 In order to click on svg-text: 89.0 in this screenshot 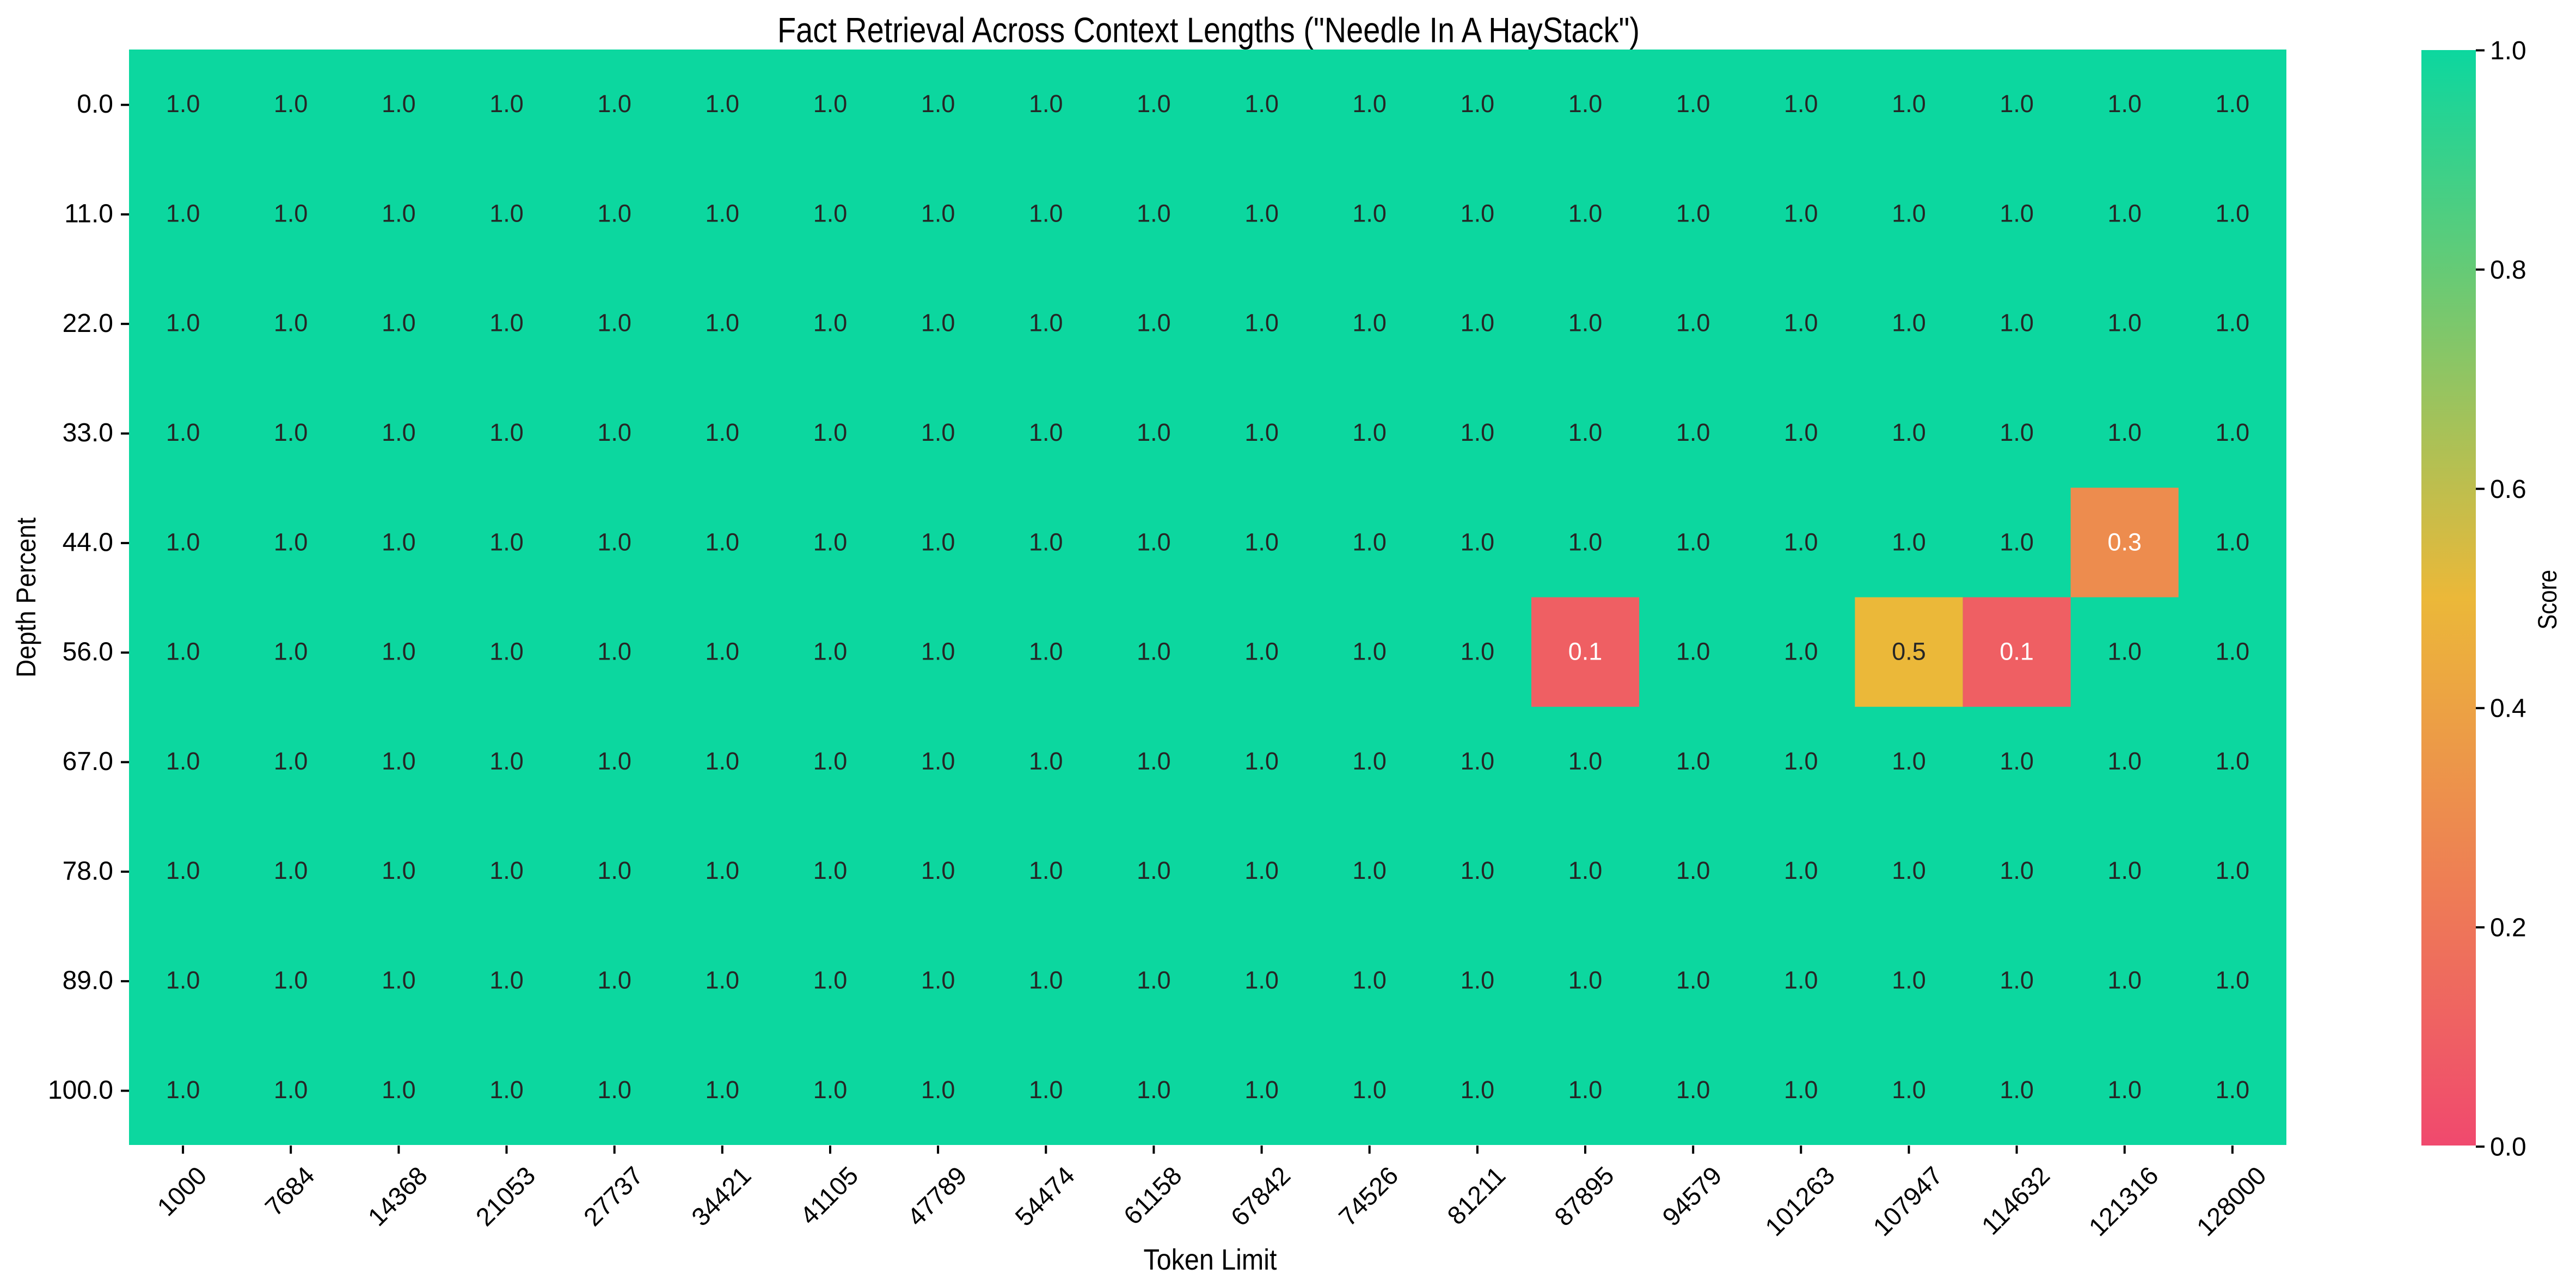, I will do `click(88, 980)`.